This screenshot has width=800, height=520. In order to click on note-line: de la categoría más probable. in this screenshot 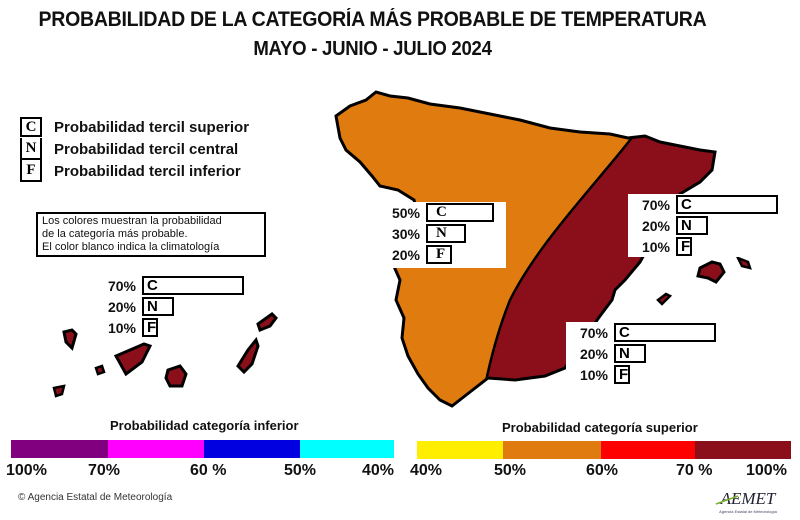, I will do `click(115, 234)`.